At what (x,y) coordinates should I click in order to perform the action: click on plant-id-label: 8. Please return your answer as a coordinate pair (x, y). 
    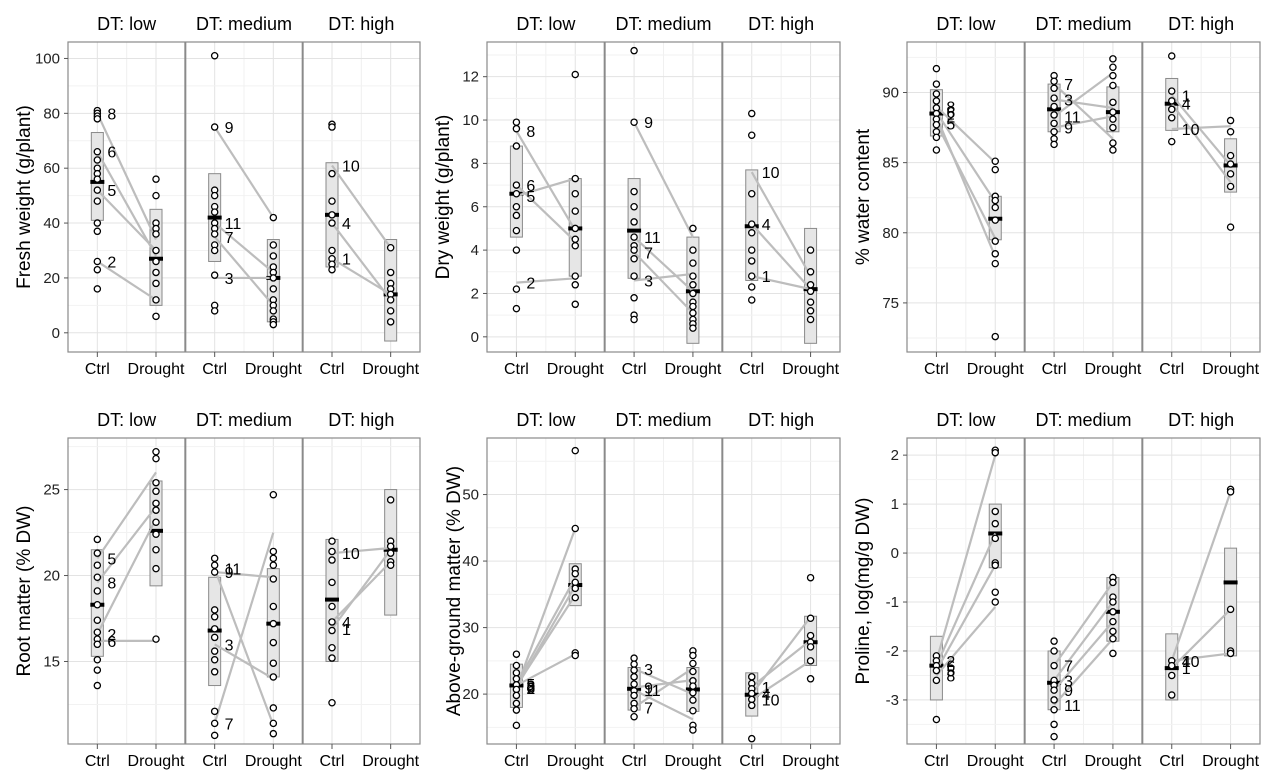
    Looking at the image, I should click on (111, 114).